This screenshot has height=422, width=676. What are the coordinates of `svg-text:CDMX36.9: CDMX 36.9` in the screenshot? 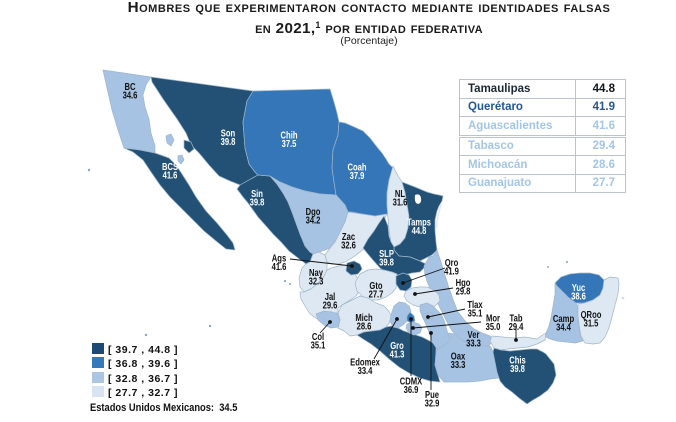 It's located at (411, 385).